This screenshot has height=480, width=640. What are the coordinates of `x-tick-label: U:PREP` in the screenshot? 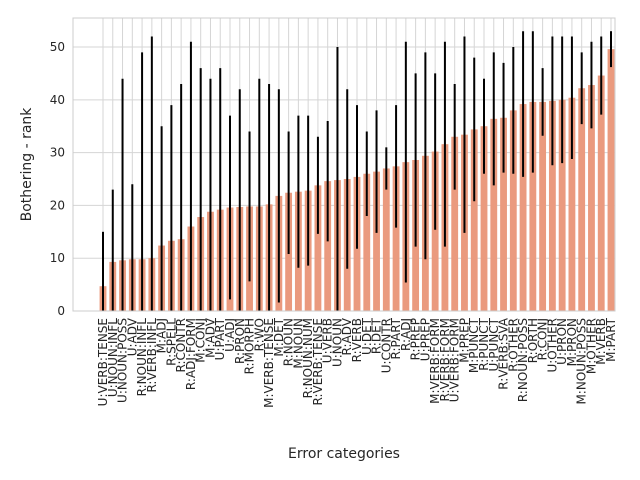 It's located at (425, 339).